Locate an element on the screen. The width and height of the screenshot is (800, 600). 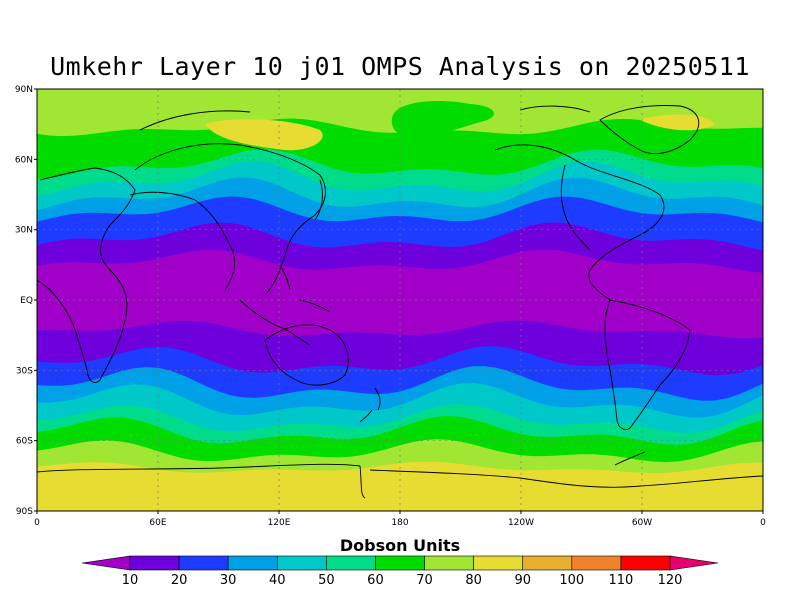
lon-tick-label: 120W is located at coordinates (521, 523).